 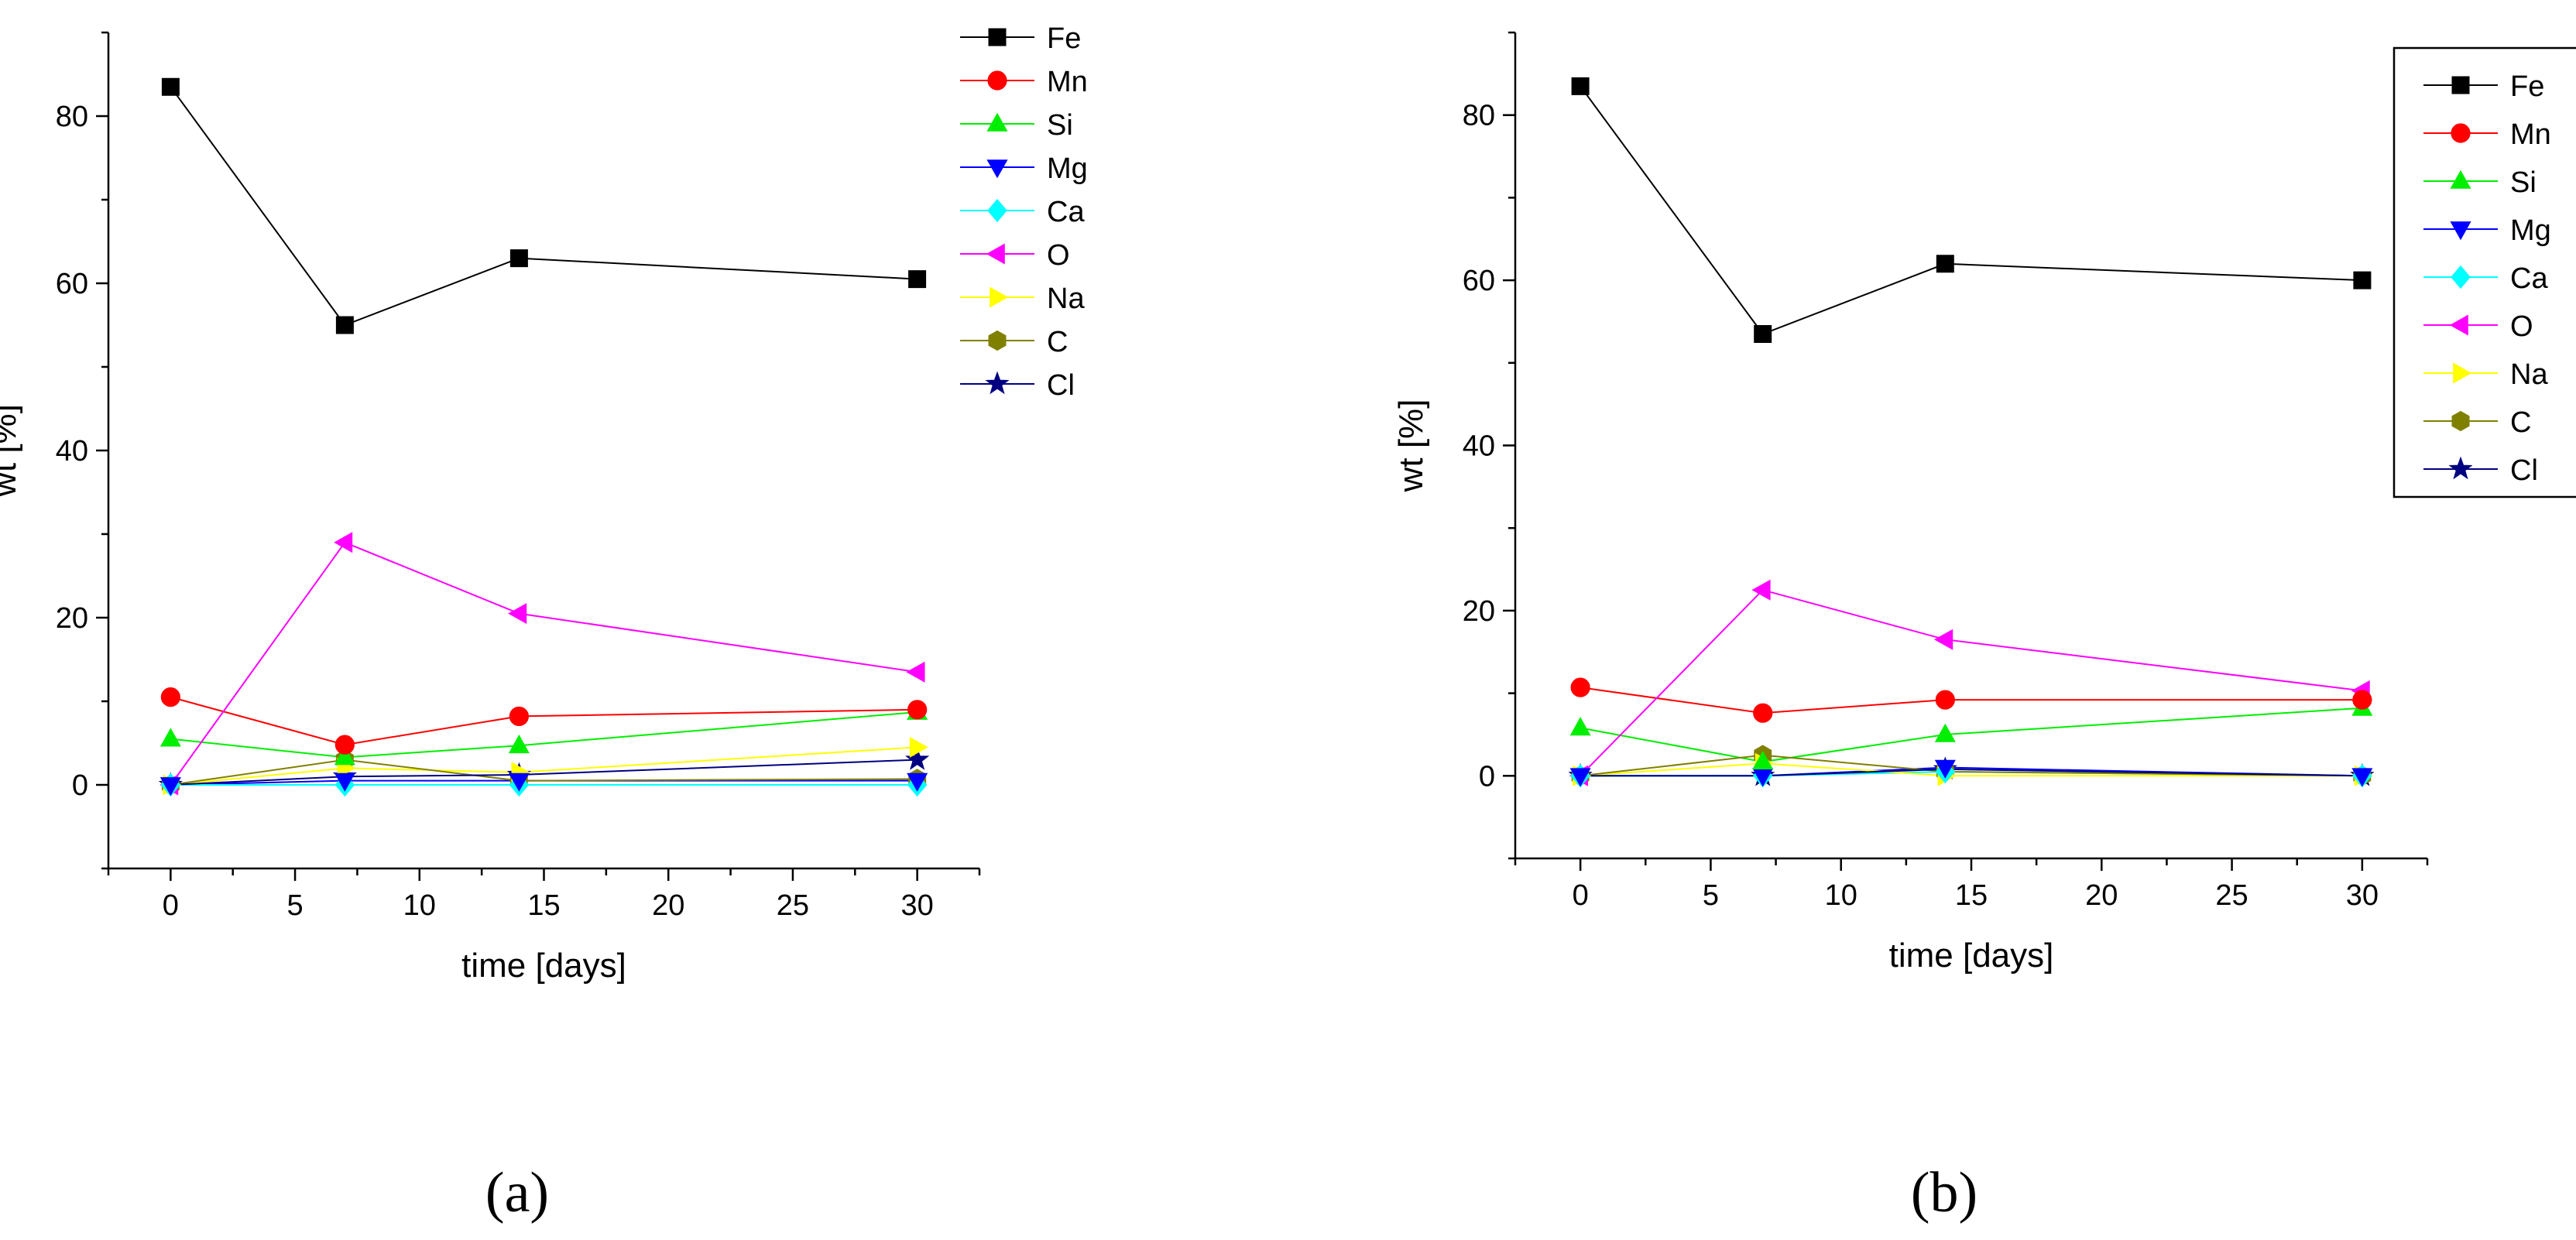 What do you see at coordinates (544, 663) in the screenshot?
I see `series-line-o` at bounding box center [544, 663].